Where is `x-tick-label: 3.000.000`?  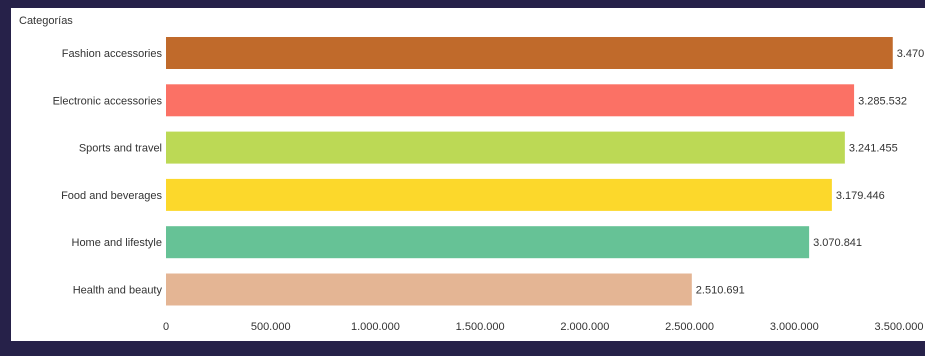 x-tick-label: 3.000.000 is located at coordinates (794, 327).